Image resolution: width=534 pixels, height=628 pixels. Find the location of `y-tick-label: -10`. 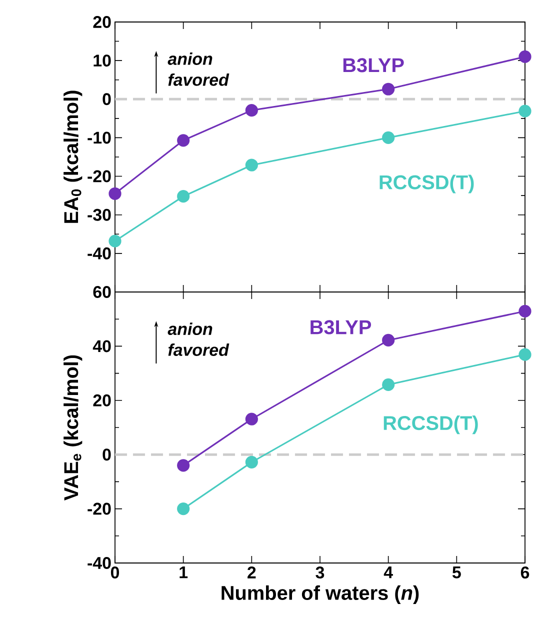

y-tick-label: -10 is located at coordinates (99, 138).